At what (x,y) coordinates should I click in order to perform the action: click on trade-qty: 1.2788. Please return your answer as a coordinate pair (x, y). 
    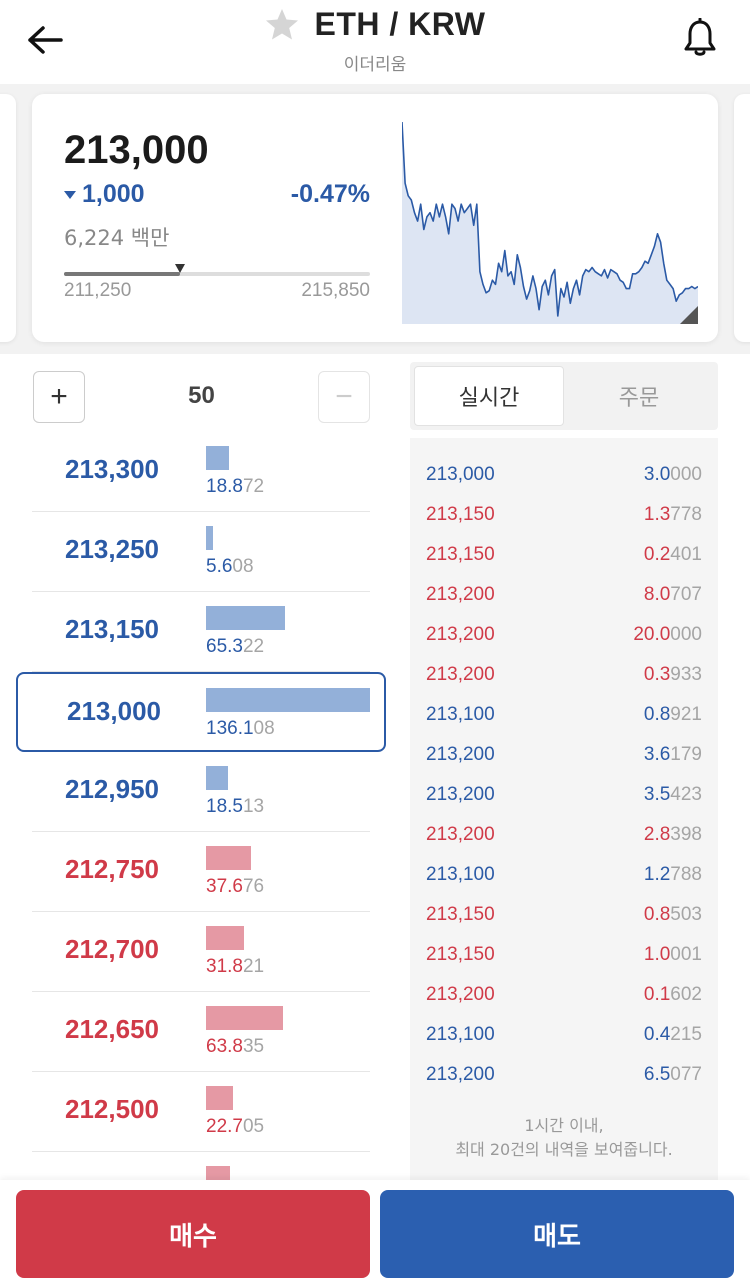
    Looking at the image, I should click on (672, 874).